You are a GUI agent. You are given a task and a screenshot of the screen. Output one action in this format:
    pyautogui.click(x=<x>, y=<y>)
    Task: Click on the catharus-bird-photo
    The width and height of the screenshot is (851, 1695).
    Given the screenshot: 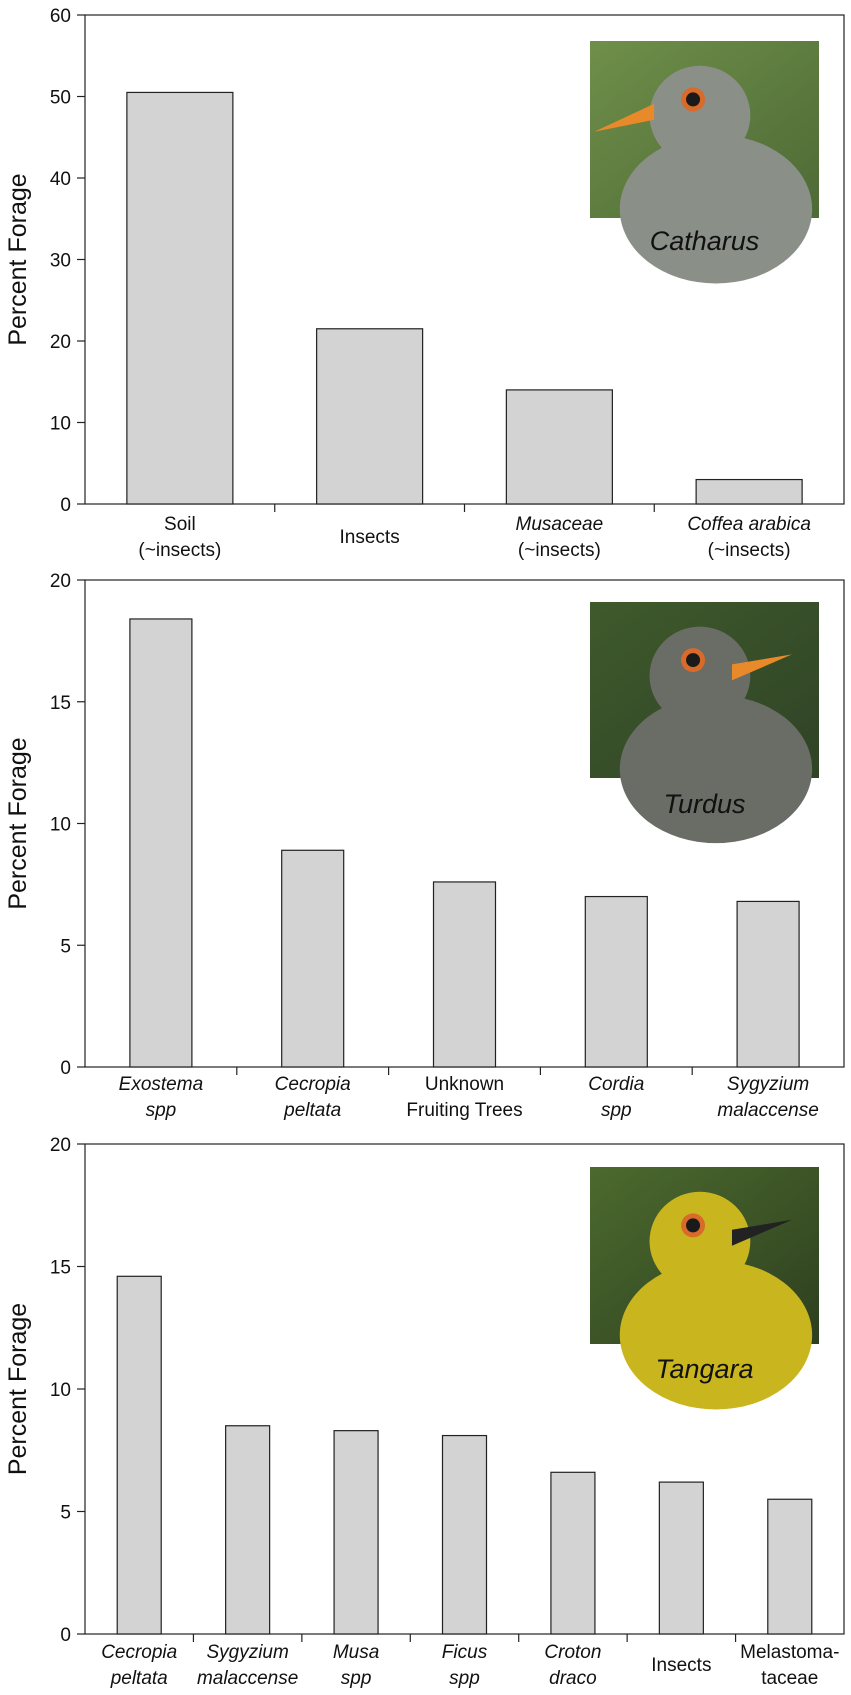 What is the action you would take?
    pyautogui.click(x=704, y=162)
    